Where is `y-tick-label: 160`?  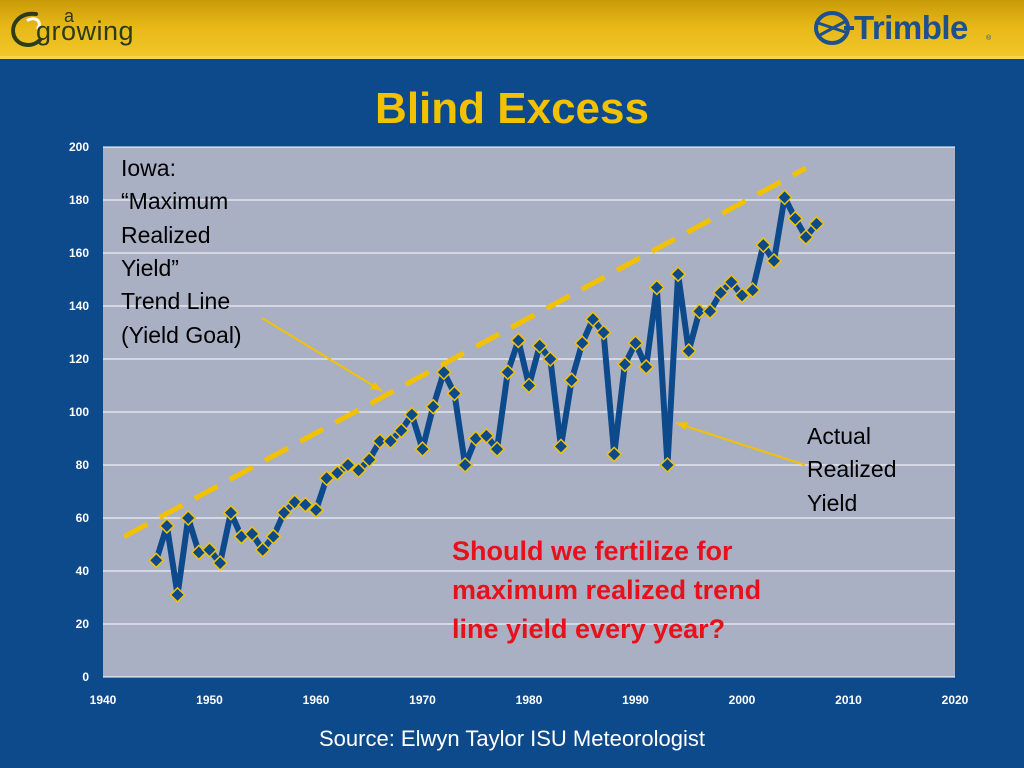 y-tick-label: 160 is located at coordinates (79, 253).